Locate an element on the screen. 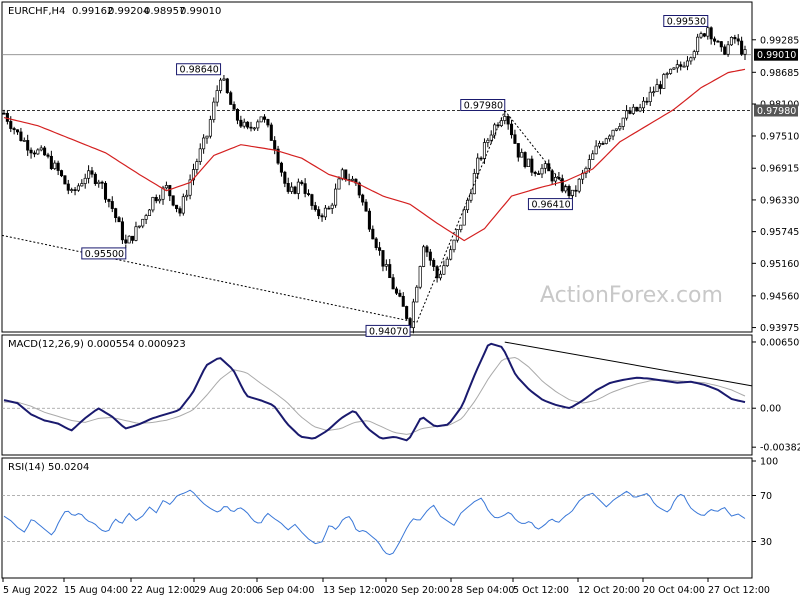 The width and height of the screenshot is (800, 600). macd-signal-line is located at coordinates (375, 395).